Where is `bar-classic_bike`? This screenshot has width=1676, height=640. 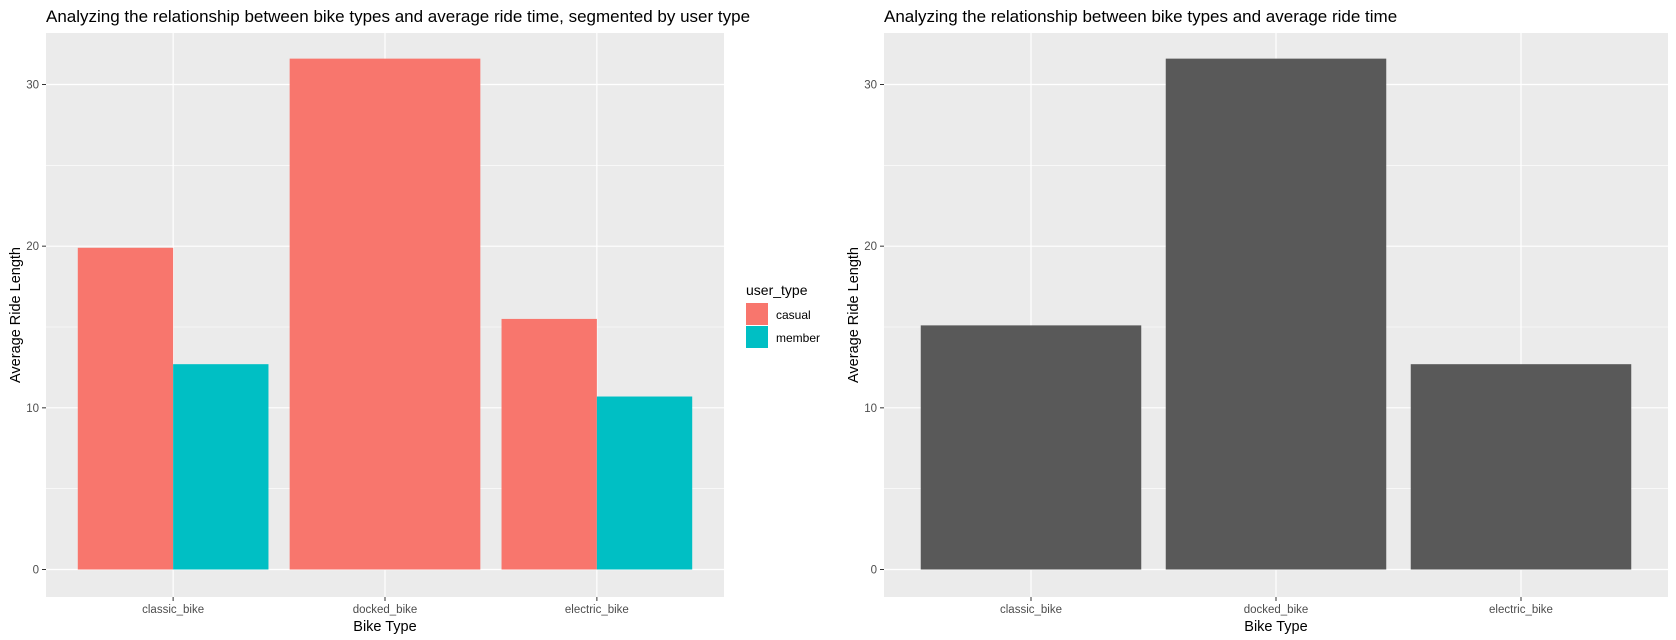 bar-classic_bike is located at coordinates (1031, 447).